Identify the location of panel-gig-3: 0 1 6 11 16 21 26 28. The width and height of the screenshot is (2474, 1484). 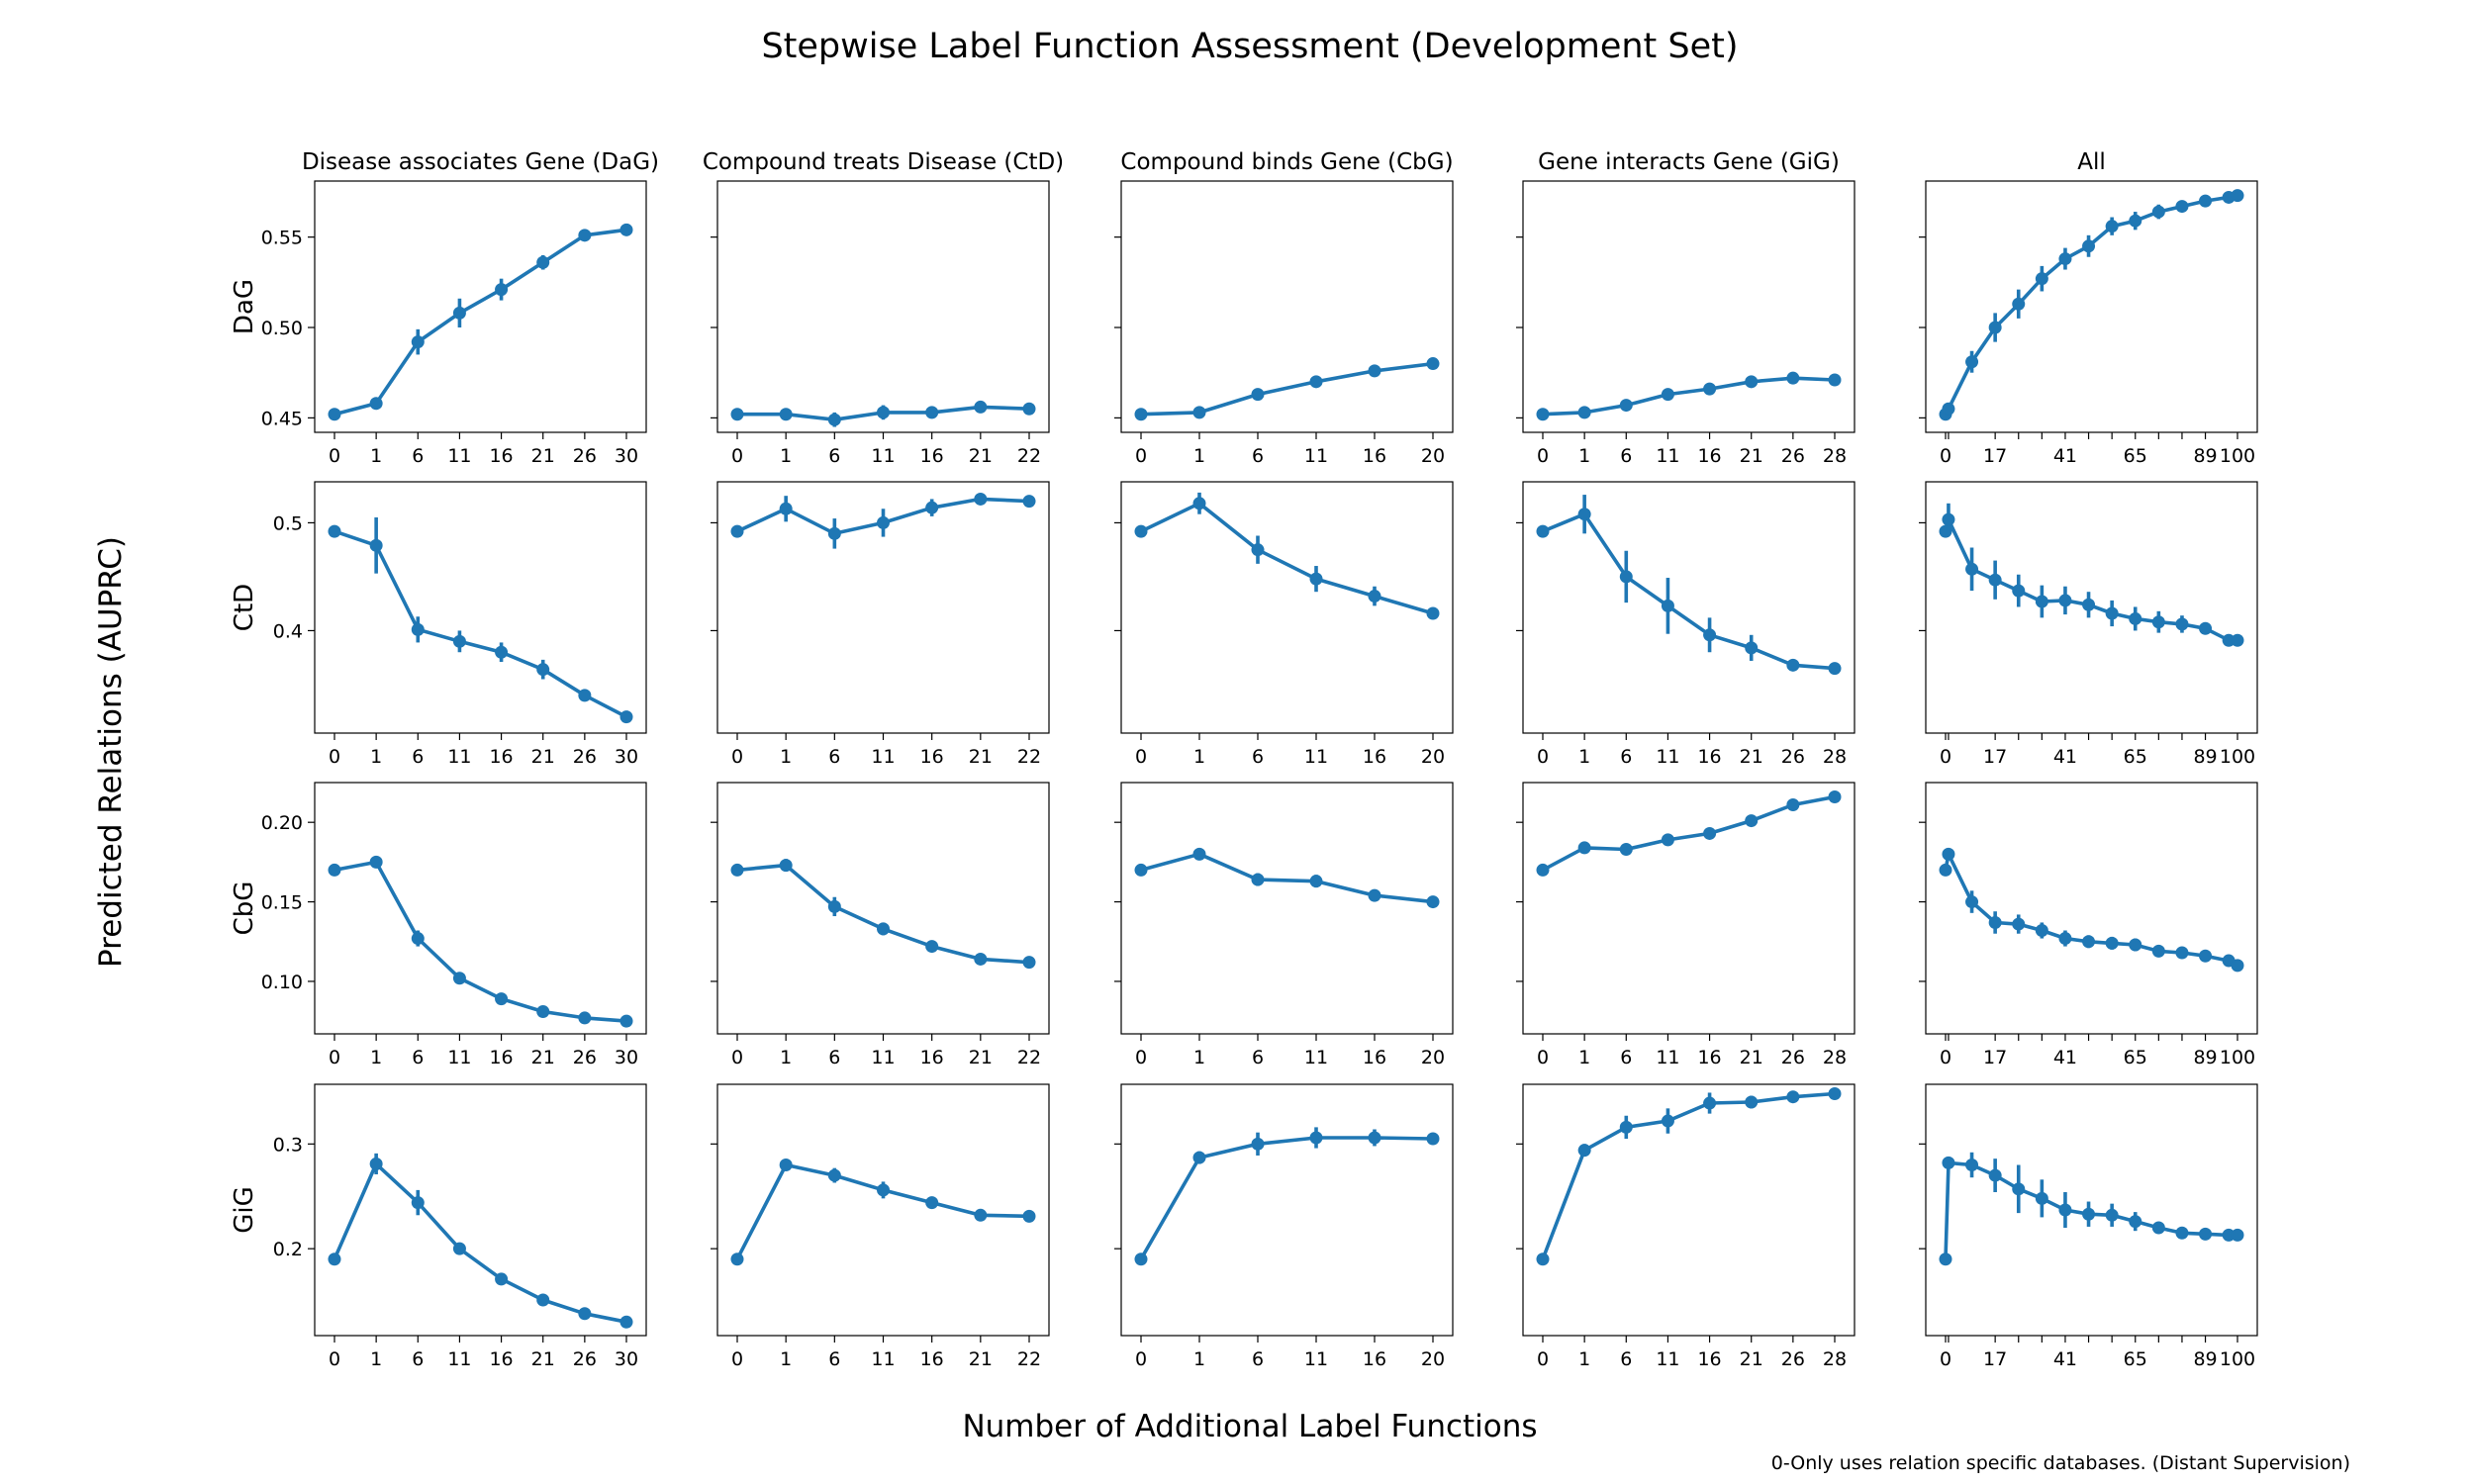
(1686, 1226).